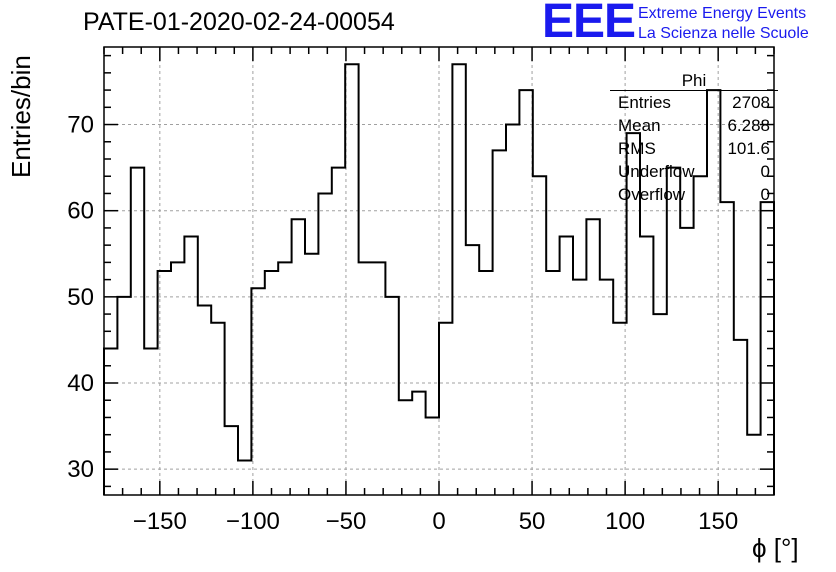 The height and width of the screenshot is (572, 836). Describe the element at coordinates (80, 383) in the screenshot. I see `y-tick-label: 40` at that location.